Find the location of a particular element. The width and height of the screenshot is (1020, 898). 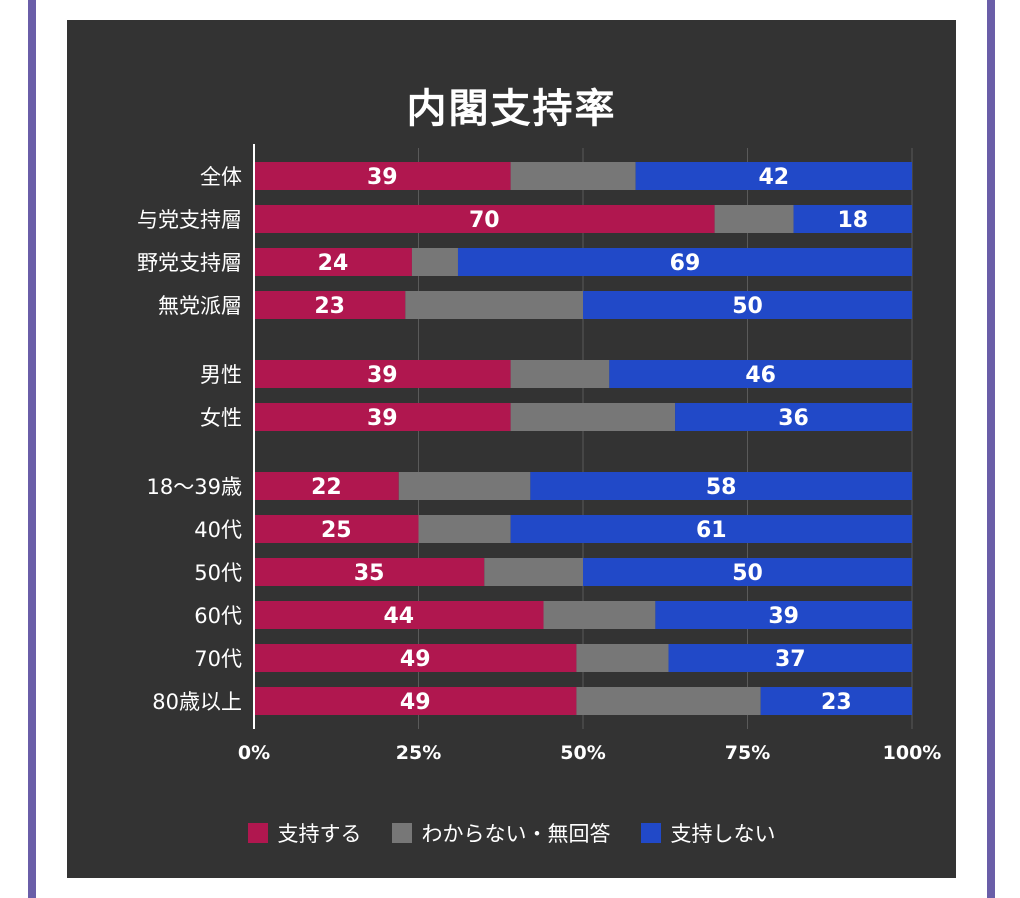

data-label: 25 is located at coordinates (336, 530).